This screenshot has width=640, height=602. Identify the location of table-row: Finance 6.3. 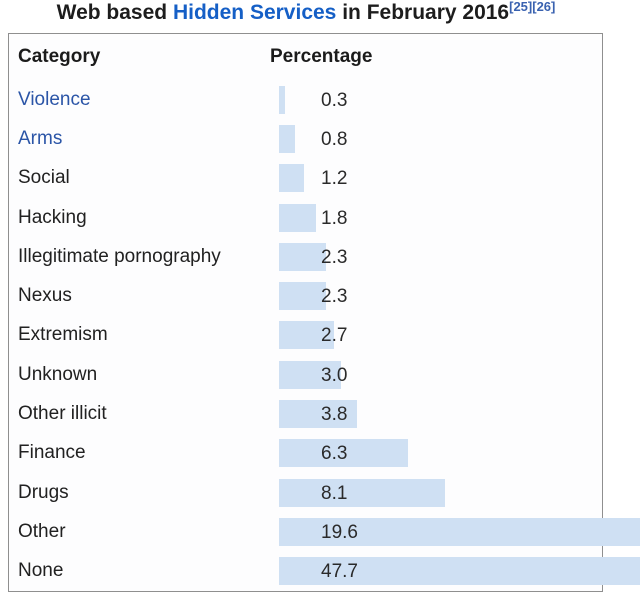
(305, 453).